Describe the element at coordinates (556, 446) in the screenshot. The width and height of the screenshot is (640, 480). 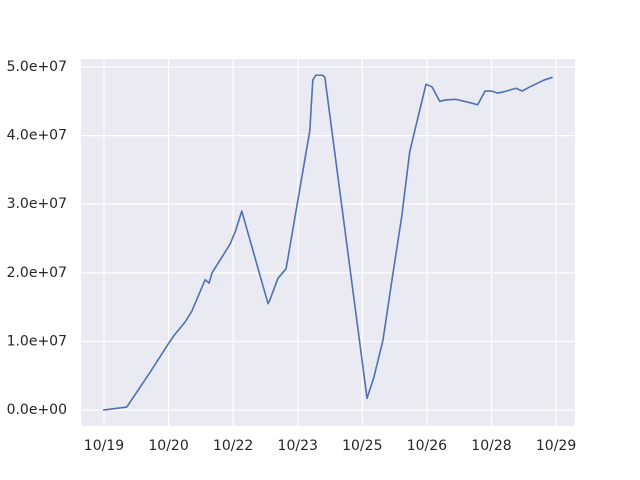
I see `x-tick-label: 10/29` at that location.